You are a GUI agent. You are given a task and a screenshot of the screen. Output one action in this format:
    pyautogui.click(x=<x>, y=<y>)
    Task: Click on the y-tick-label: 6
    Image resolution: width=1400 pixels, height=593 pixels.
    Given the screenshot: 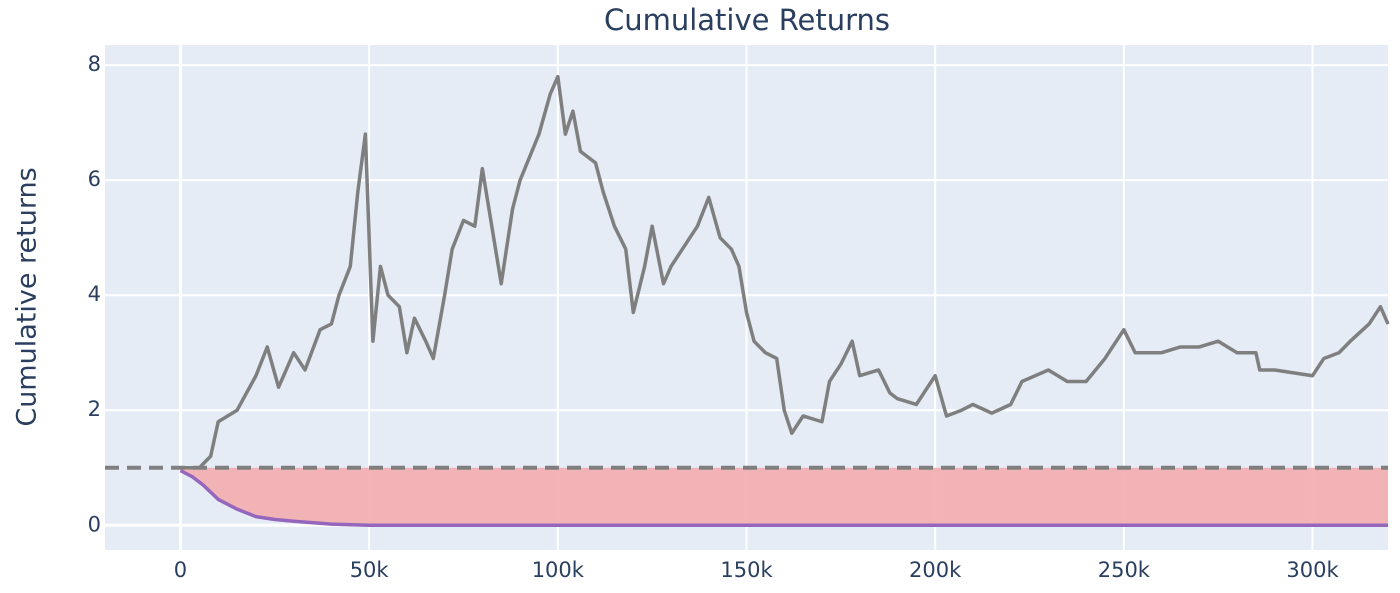 What is the action you would take?
    pyautogui.click(x=94, y=179)
    